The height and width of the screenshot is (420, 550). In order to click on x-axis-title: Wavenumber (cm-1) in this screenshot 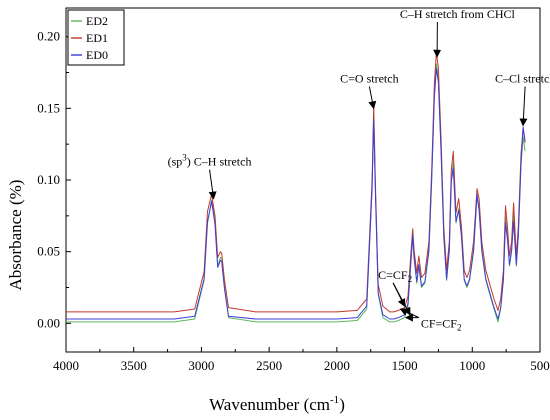, I will do `click(277, 404)`.